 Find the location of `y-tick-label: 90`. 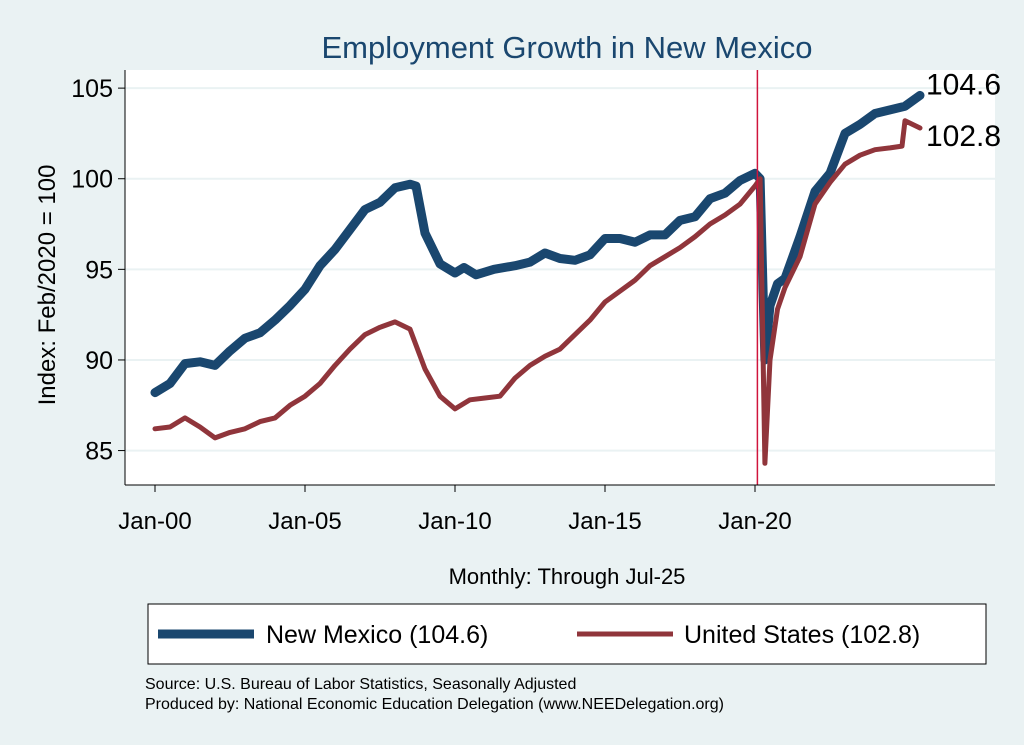

y-tick-label: 90 is located at coordinates (99, 361).